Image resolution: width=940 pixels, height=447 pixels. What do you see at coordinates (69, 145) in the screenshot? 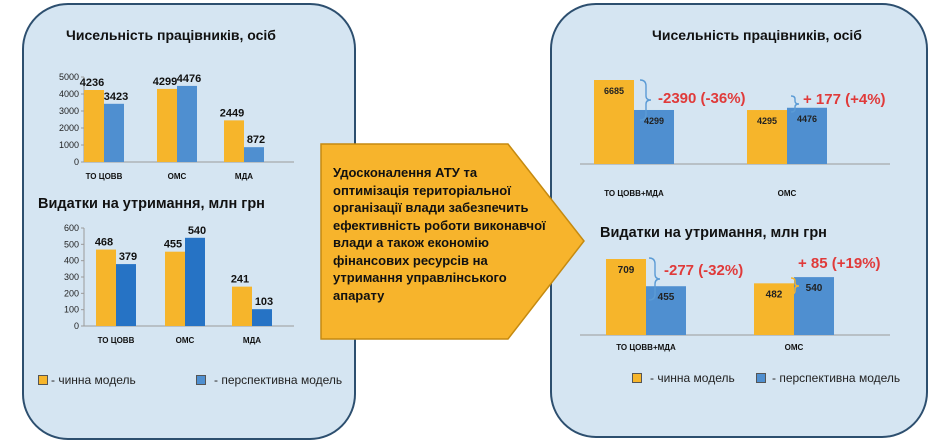
I see `y-tick-label: 1000` at bounding box center [69, 145].